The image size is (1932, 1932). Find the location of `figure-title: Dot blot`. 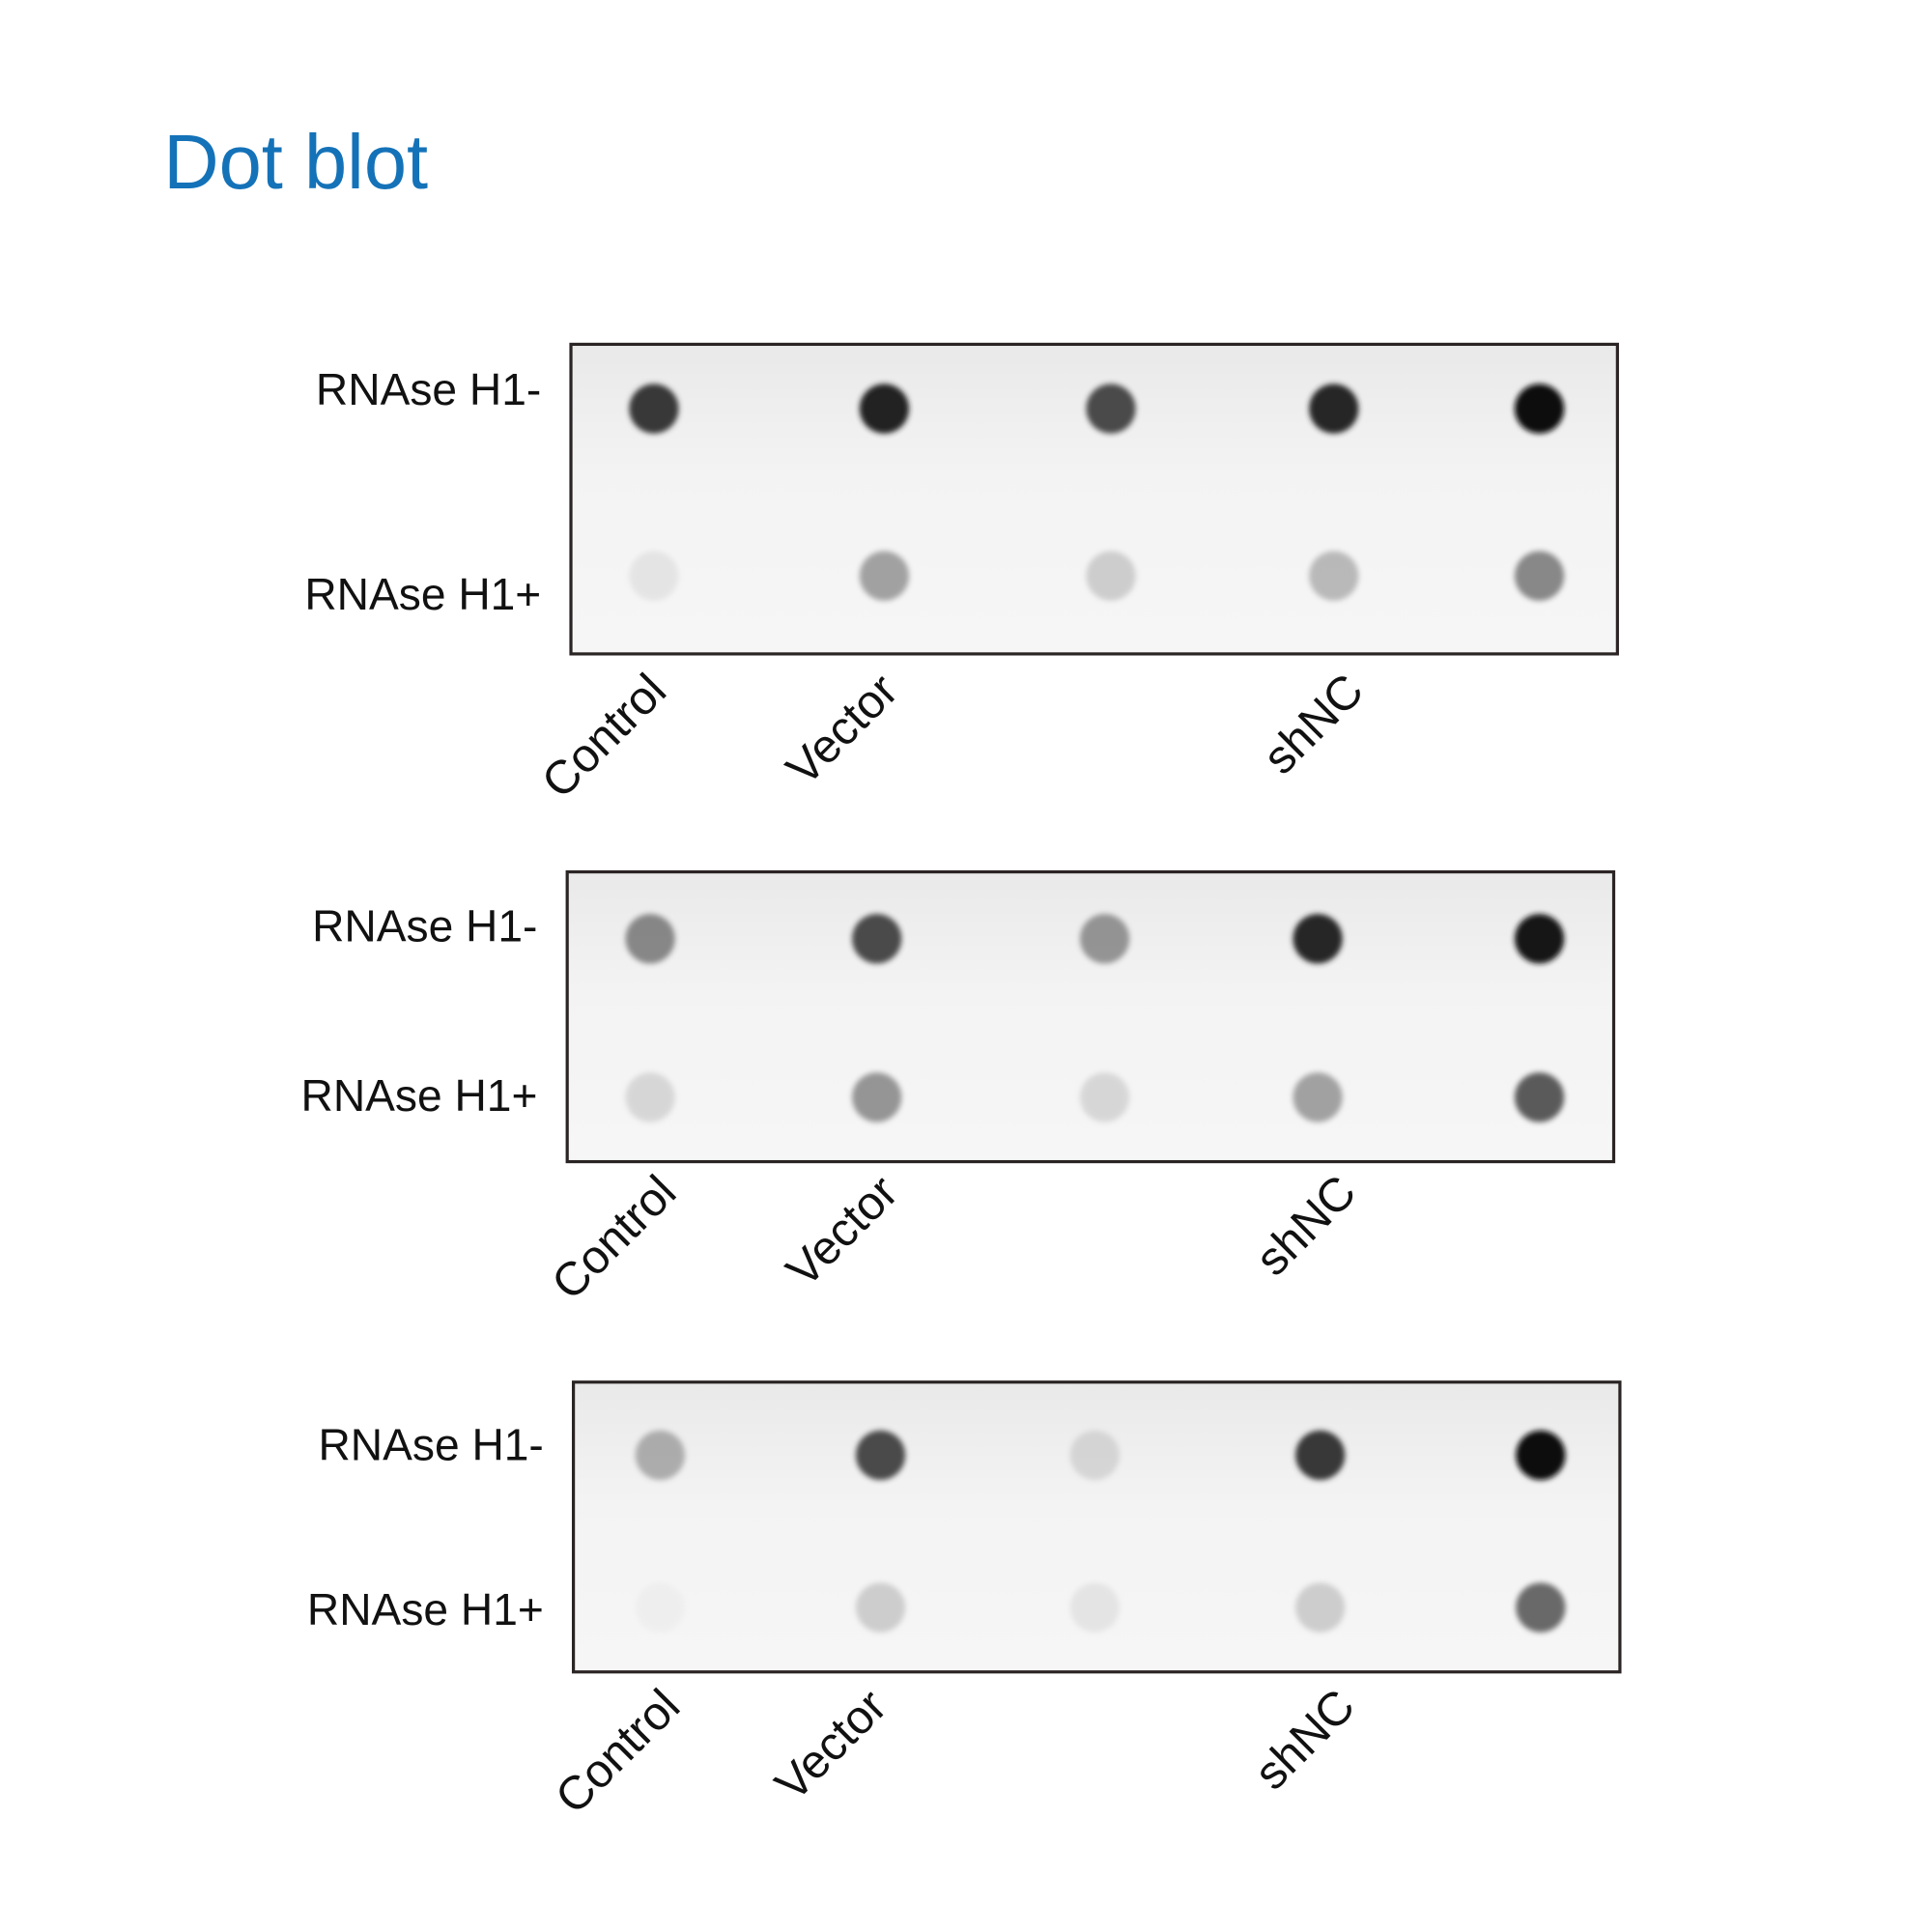

figure-title: Dot blot is located at coordinates (295, 162).